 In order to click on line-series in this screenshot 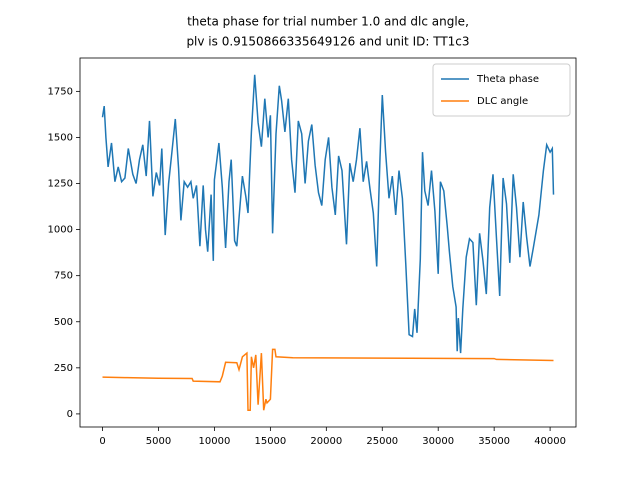, I will do `click(328, 379)`.